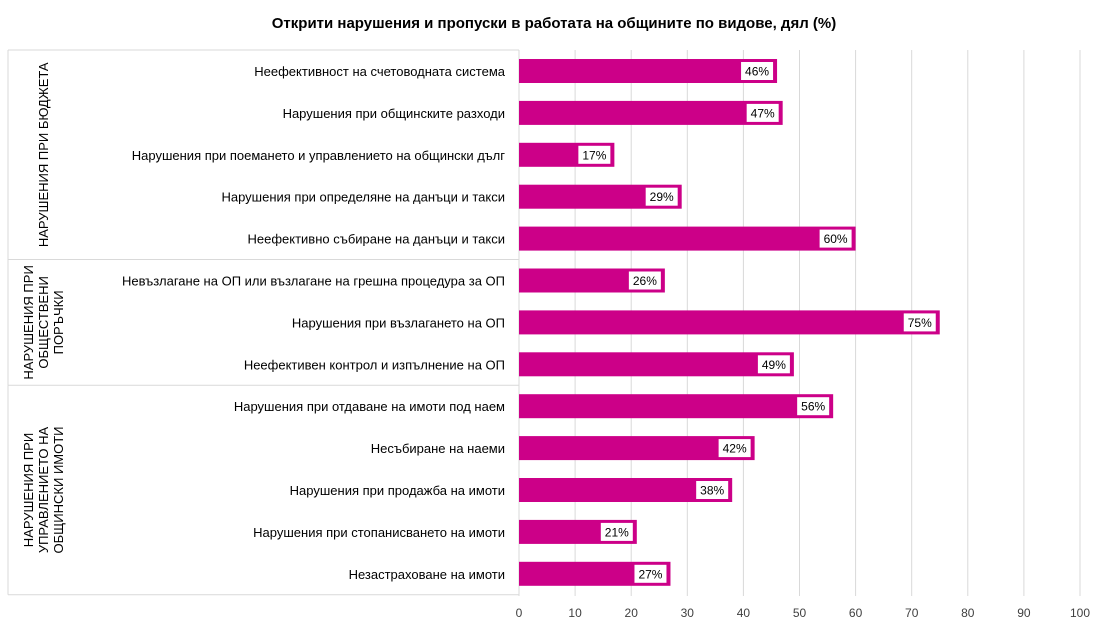 Image resolution: width=1108 pixels, height=631 pixels. I want to click on category-label: Неефективен контрол и изпълнение на ОП, so click(374, 364).